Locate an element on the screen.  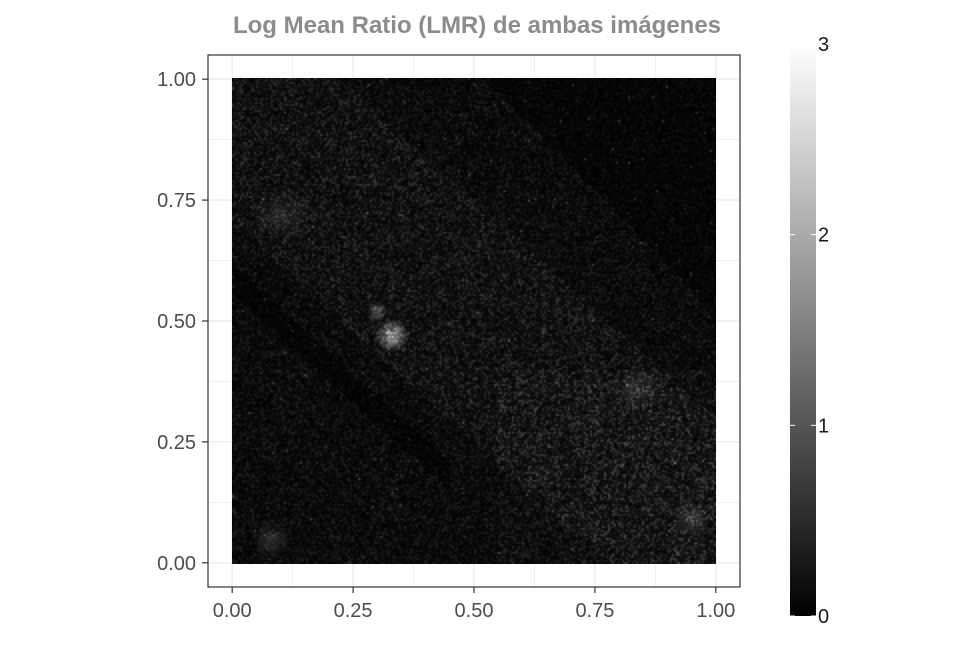
colorbar-tick-label: 1 is located at coordinates (823, 426).